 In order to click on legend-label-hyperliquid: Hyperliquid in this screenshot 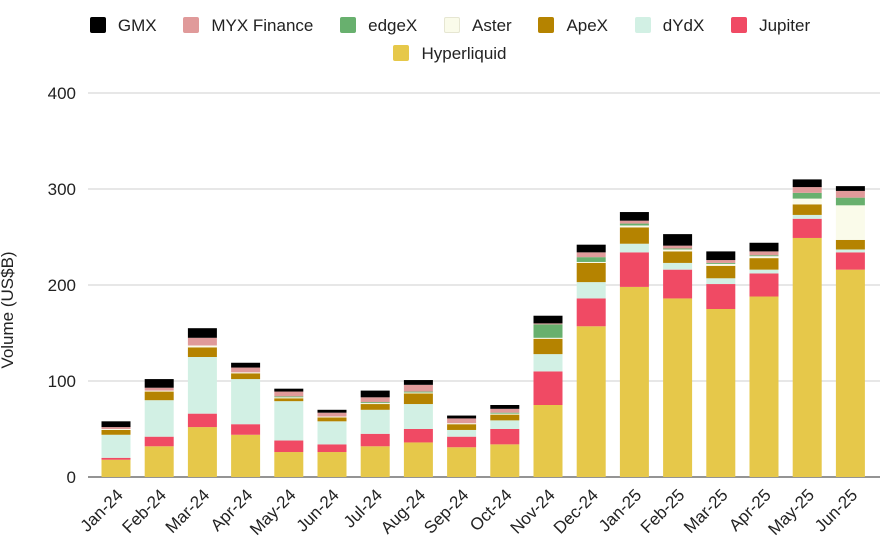, I will do `click(464, 53)`.